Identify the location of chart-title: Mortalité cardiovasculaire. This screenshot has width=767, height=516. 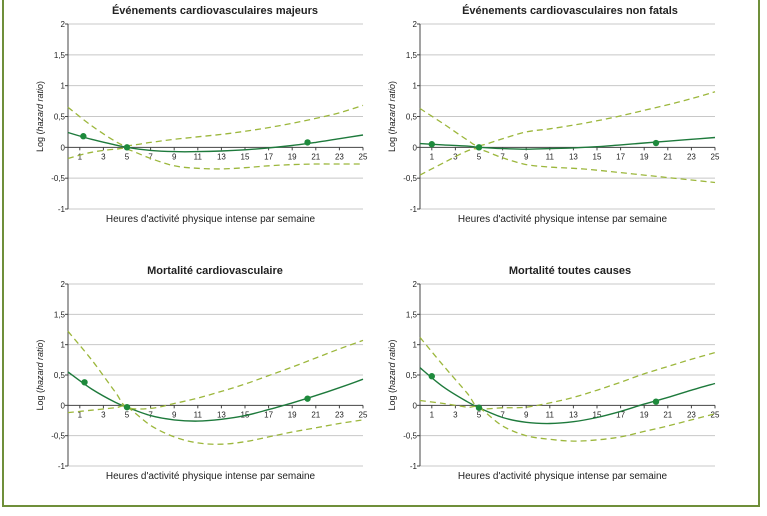
(215, 271).